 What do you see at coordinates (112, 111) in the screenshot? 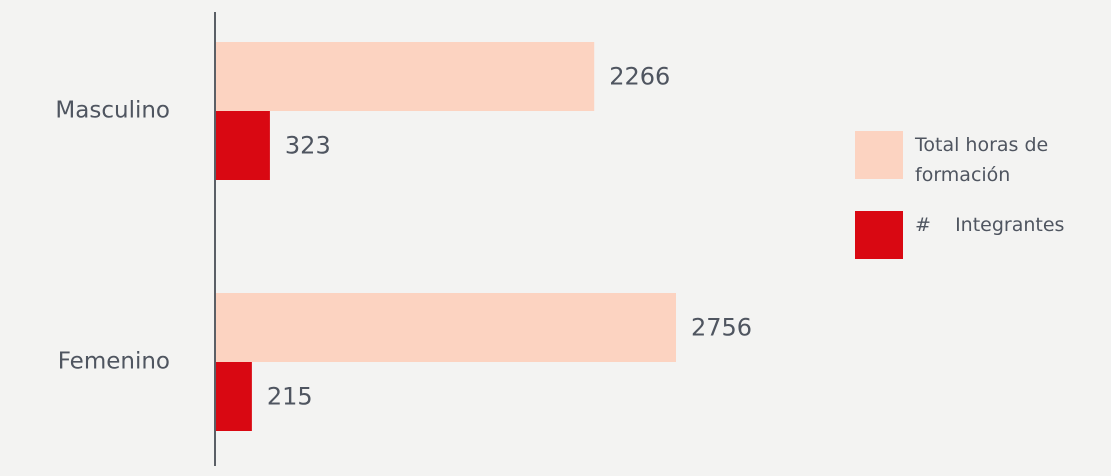
I see `y-tick-label: Masculino` at bounding box center [112, 111].